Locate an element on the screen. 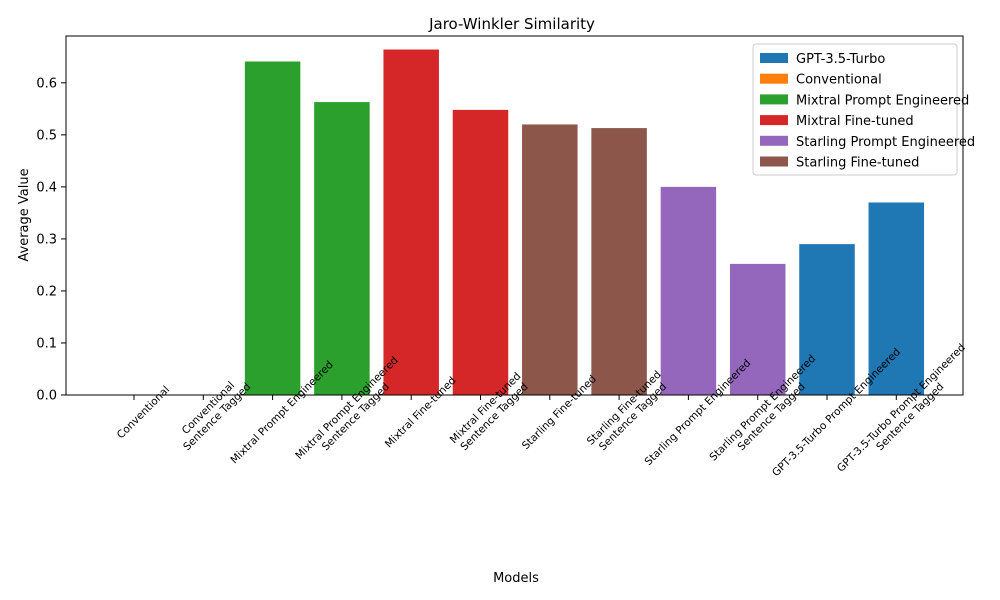 This screenshot has width=1000, height=600. legend-label: Conventional is located at coordinates (839, 80).